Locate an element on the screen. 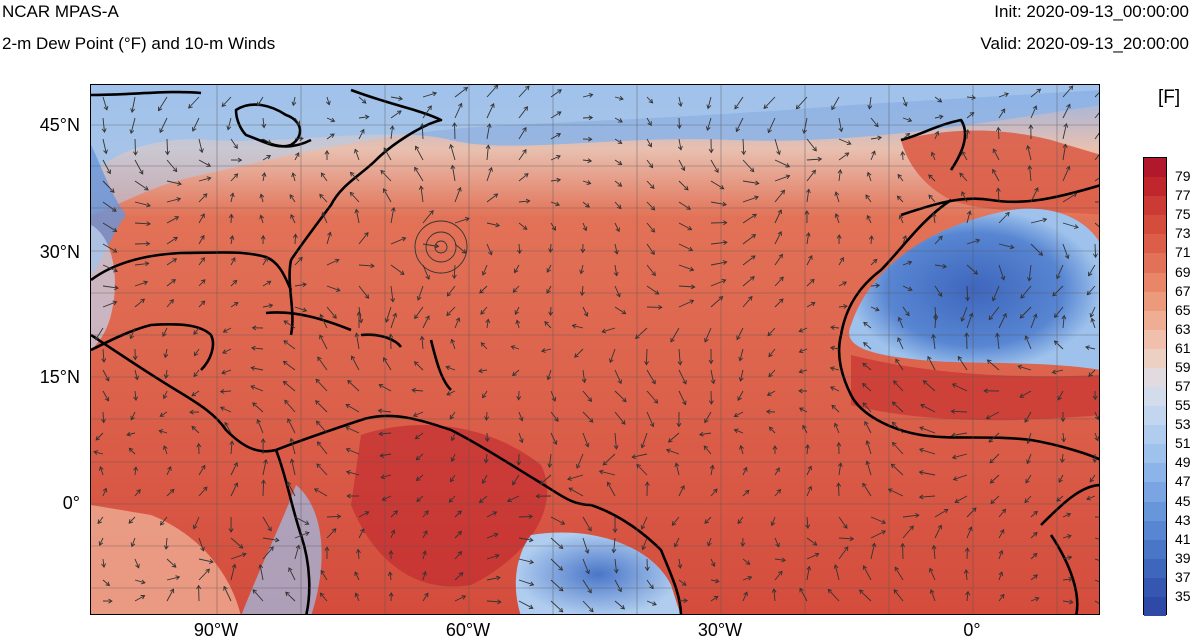 The height and width of the screenshot is (641, 1195). colorbar-tick-label: 73 is located at coordinates (1183, 233).